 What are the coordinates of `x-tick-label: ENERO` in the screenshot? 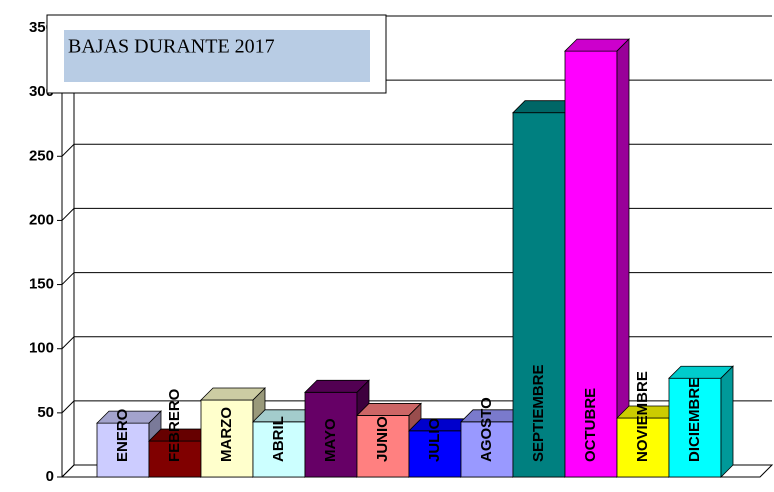 It's located at (122, 435).